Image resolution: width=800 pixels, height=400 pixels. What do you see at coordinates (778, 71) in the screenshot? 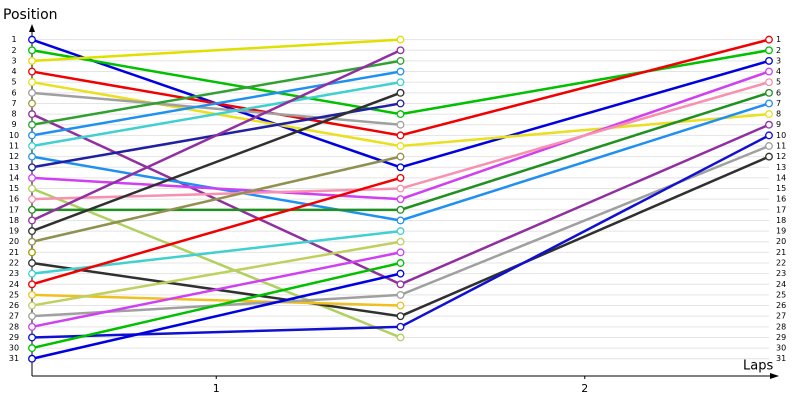
I see `y-tick-label-right: 4` at bounding box center [778, 71].